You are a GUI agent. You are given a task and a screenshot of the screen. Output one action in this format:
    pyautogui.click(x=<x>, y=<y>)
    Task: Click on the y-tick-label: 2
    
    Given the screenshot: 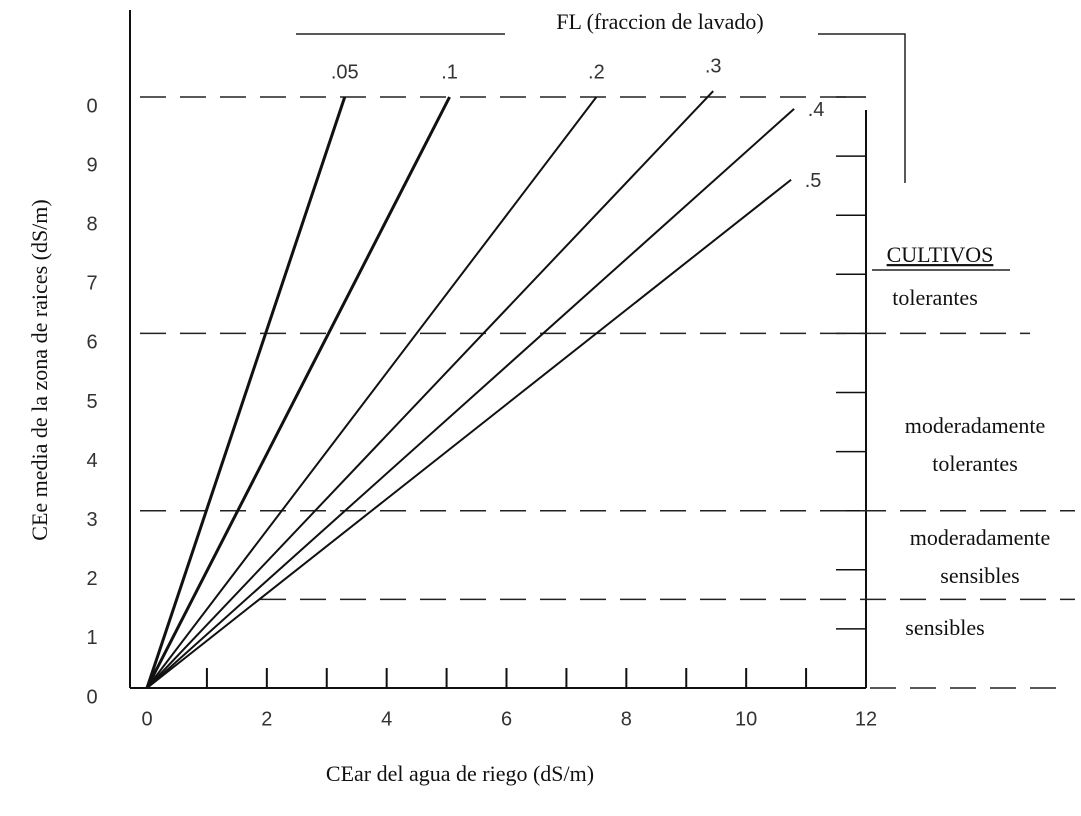 What is the action you would take?
    pyautogui.click(x=91, y=579)
    